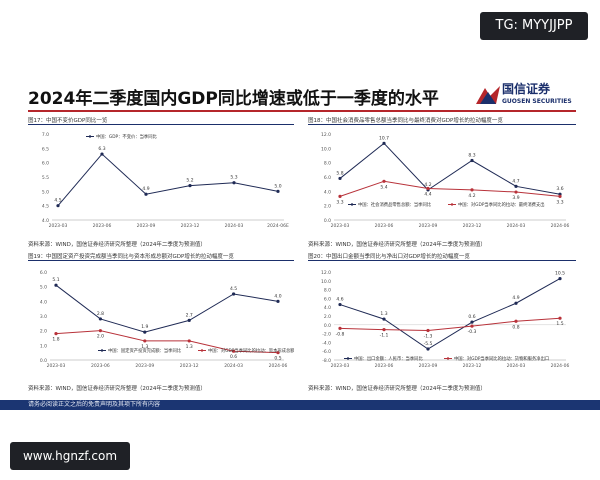 This screenshot has height=480, width=600. What do you see at coordinates (384, 138) in the screenshot?
I see `data-label: 10.7` at bounding box center [384, 138].